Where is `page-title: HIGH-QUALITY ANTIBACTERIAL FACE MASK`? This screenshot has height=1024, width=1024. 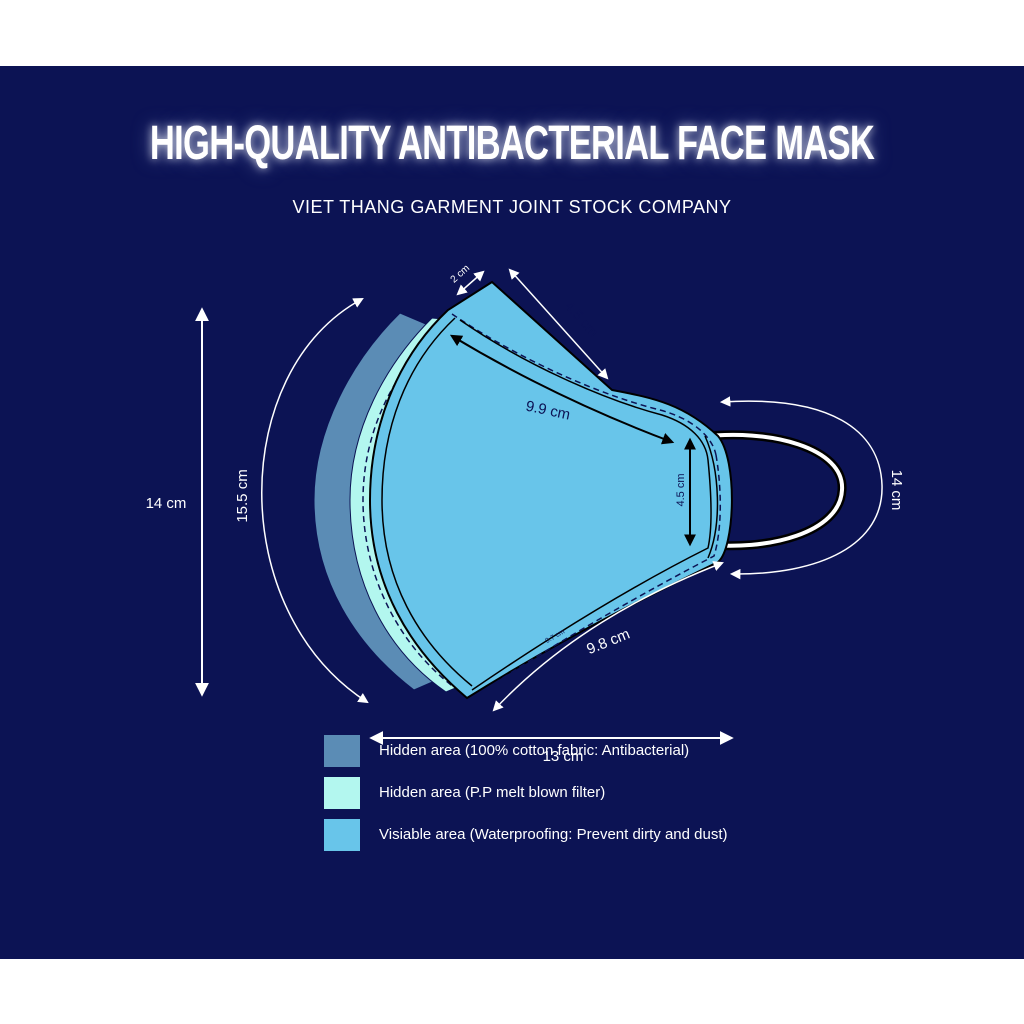 page-title: HIGH-QUALITY ANTIBACTERIAL FACE MASK is located at coordinates (512, 143).